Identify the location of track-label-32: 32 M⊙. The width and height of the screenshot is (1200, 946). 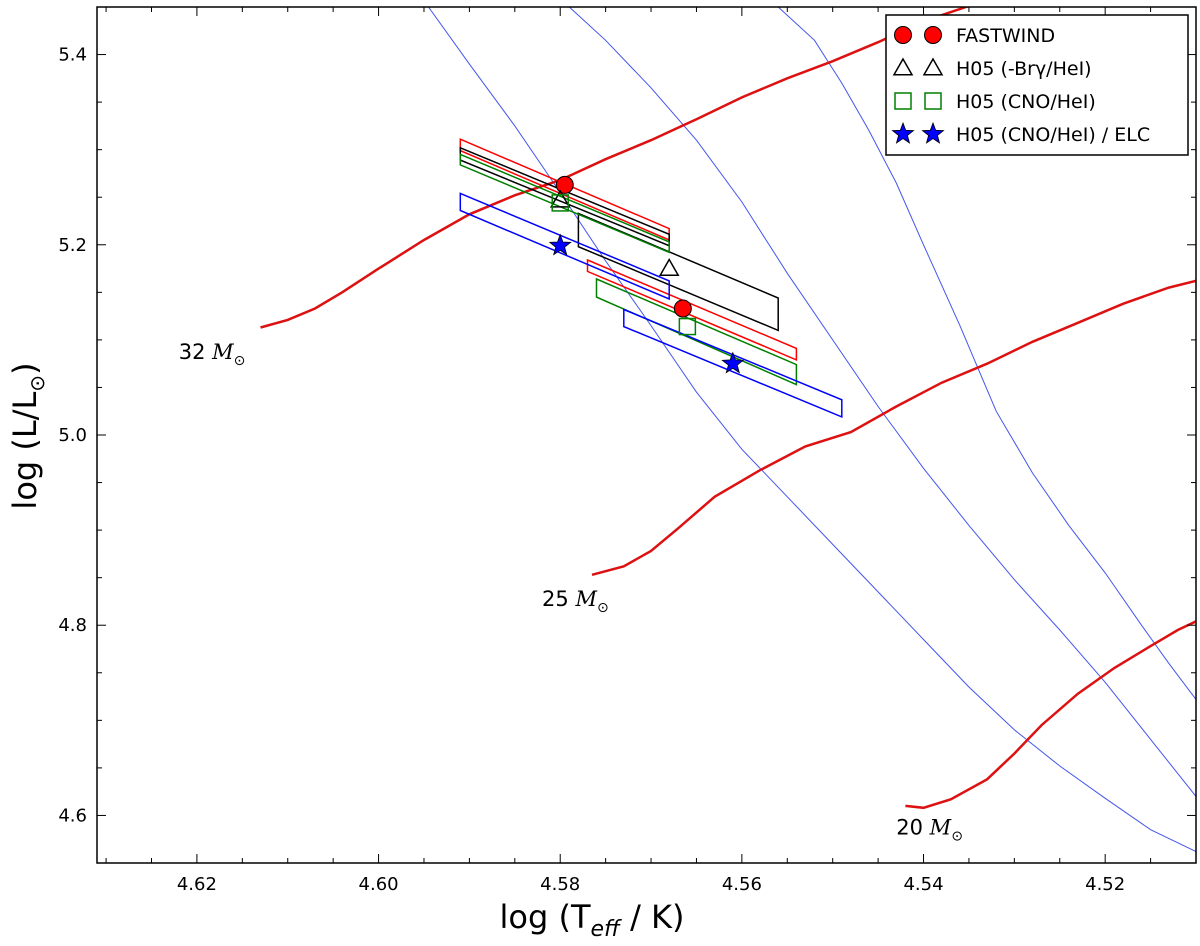
(212, 354).